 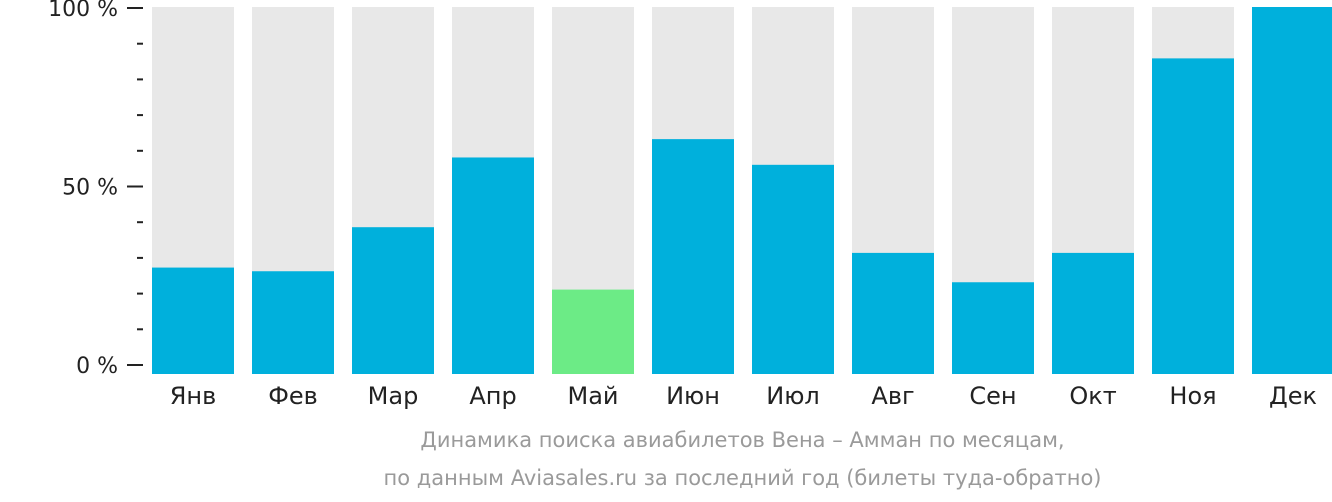 What do you see at coordinates (1092, 396) in the screenshot?
I see `x-category-label: Окт` at bounding box center [1092, 396].